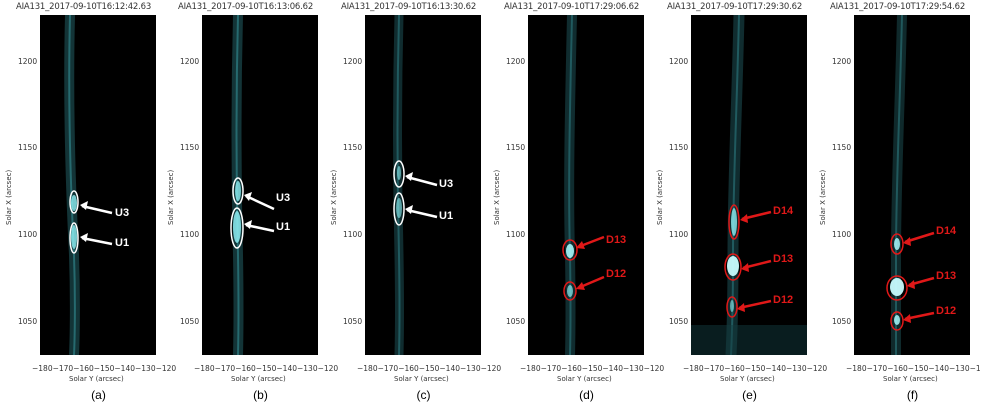 The width and height of the screenshot is (981, 408). Describe the element at coordinates (734, 7) in the screenshot. I see `panel-title: AIA131_2017-09-10T17:29:30.62` at that location.